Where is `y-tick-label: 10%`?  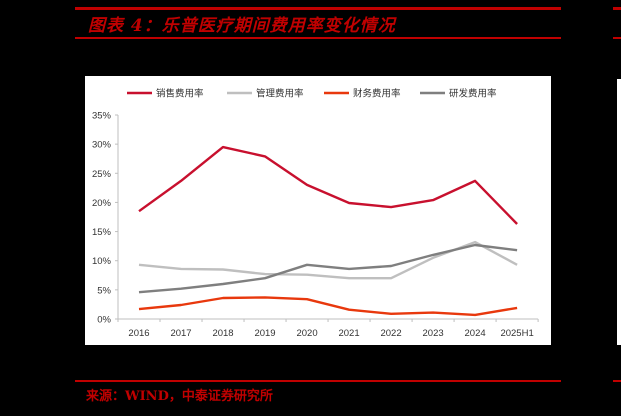
y-tick-label: 10% is located at coordinates (102, 261).